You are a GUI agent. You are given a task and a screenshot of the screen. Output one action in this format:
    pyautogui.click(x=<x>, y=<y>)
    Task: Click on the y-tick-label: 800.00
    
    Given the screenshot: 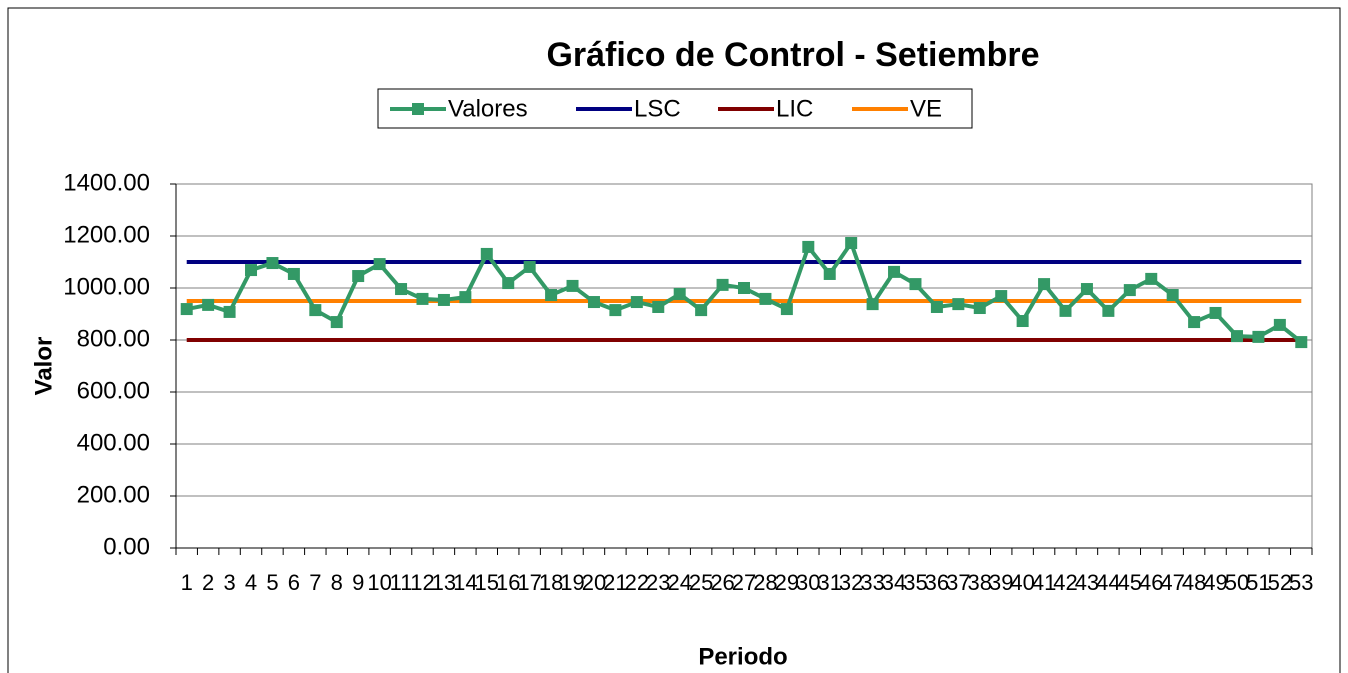 What is the action you would take?
    pyautogui.click(x=113, y=338)
    